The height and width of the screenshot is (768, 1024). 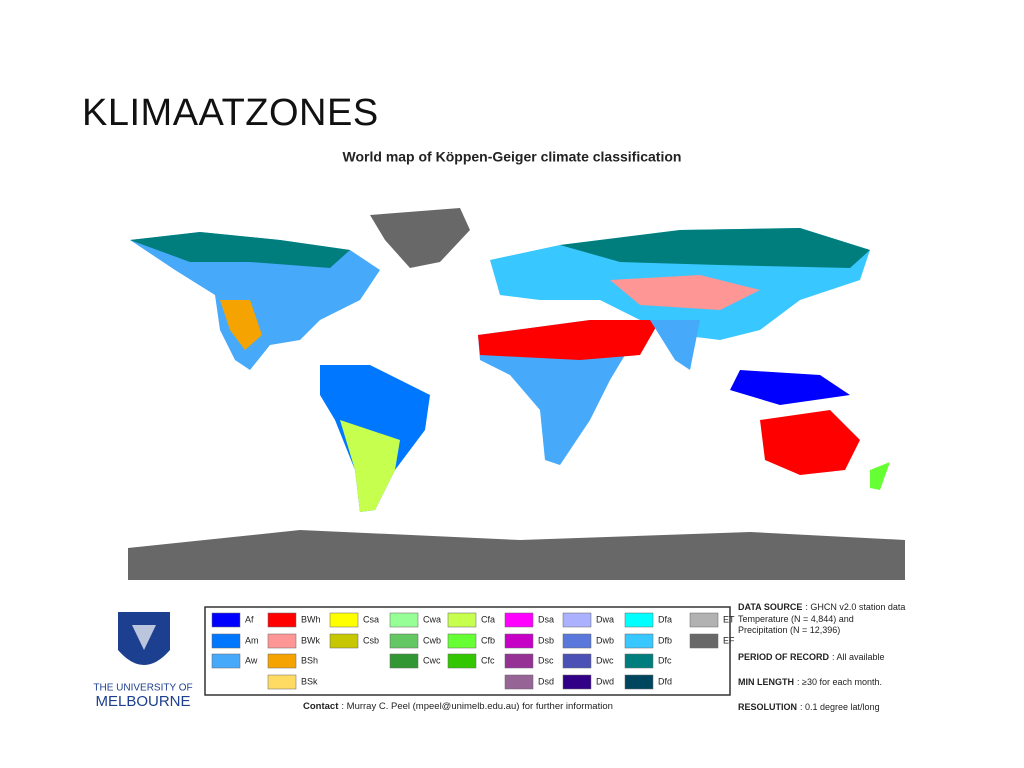 I want to click on legend-label: BWh, so click(x=311, y=619).